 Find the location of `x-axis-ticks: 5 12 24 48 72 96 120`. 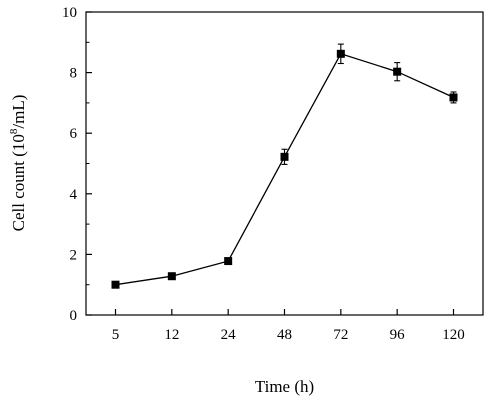

x-axis-ticks: 5 12 24 48 72 96 120 is located at coordinates (288, 326).